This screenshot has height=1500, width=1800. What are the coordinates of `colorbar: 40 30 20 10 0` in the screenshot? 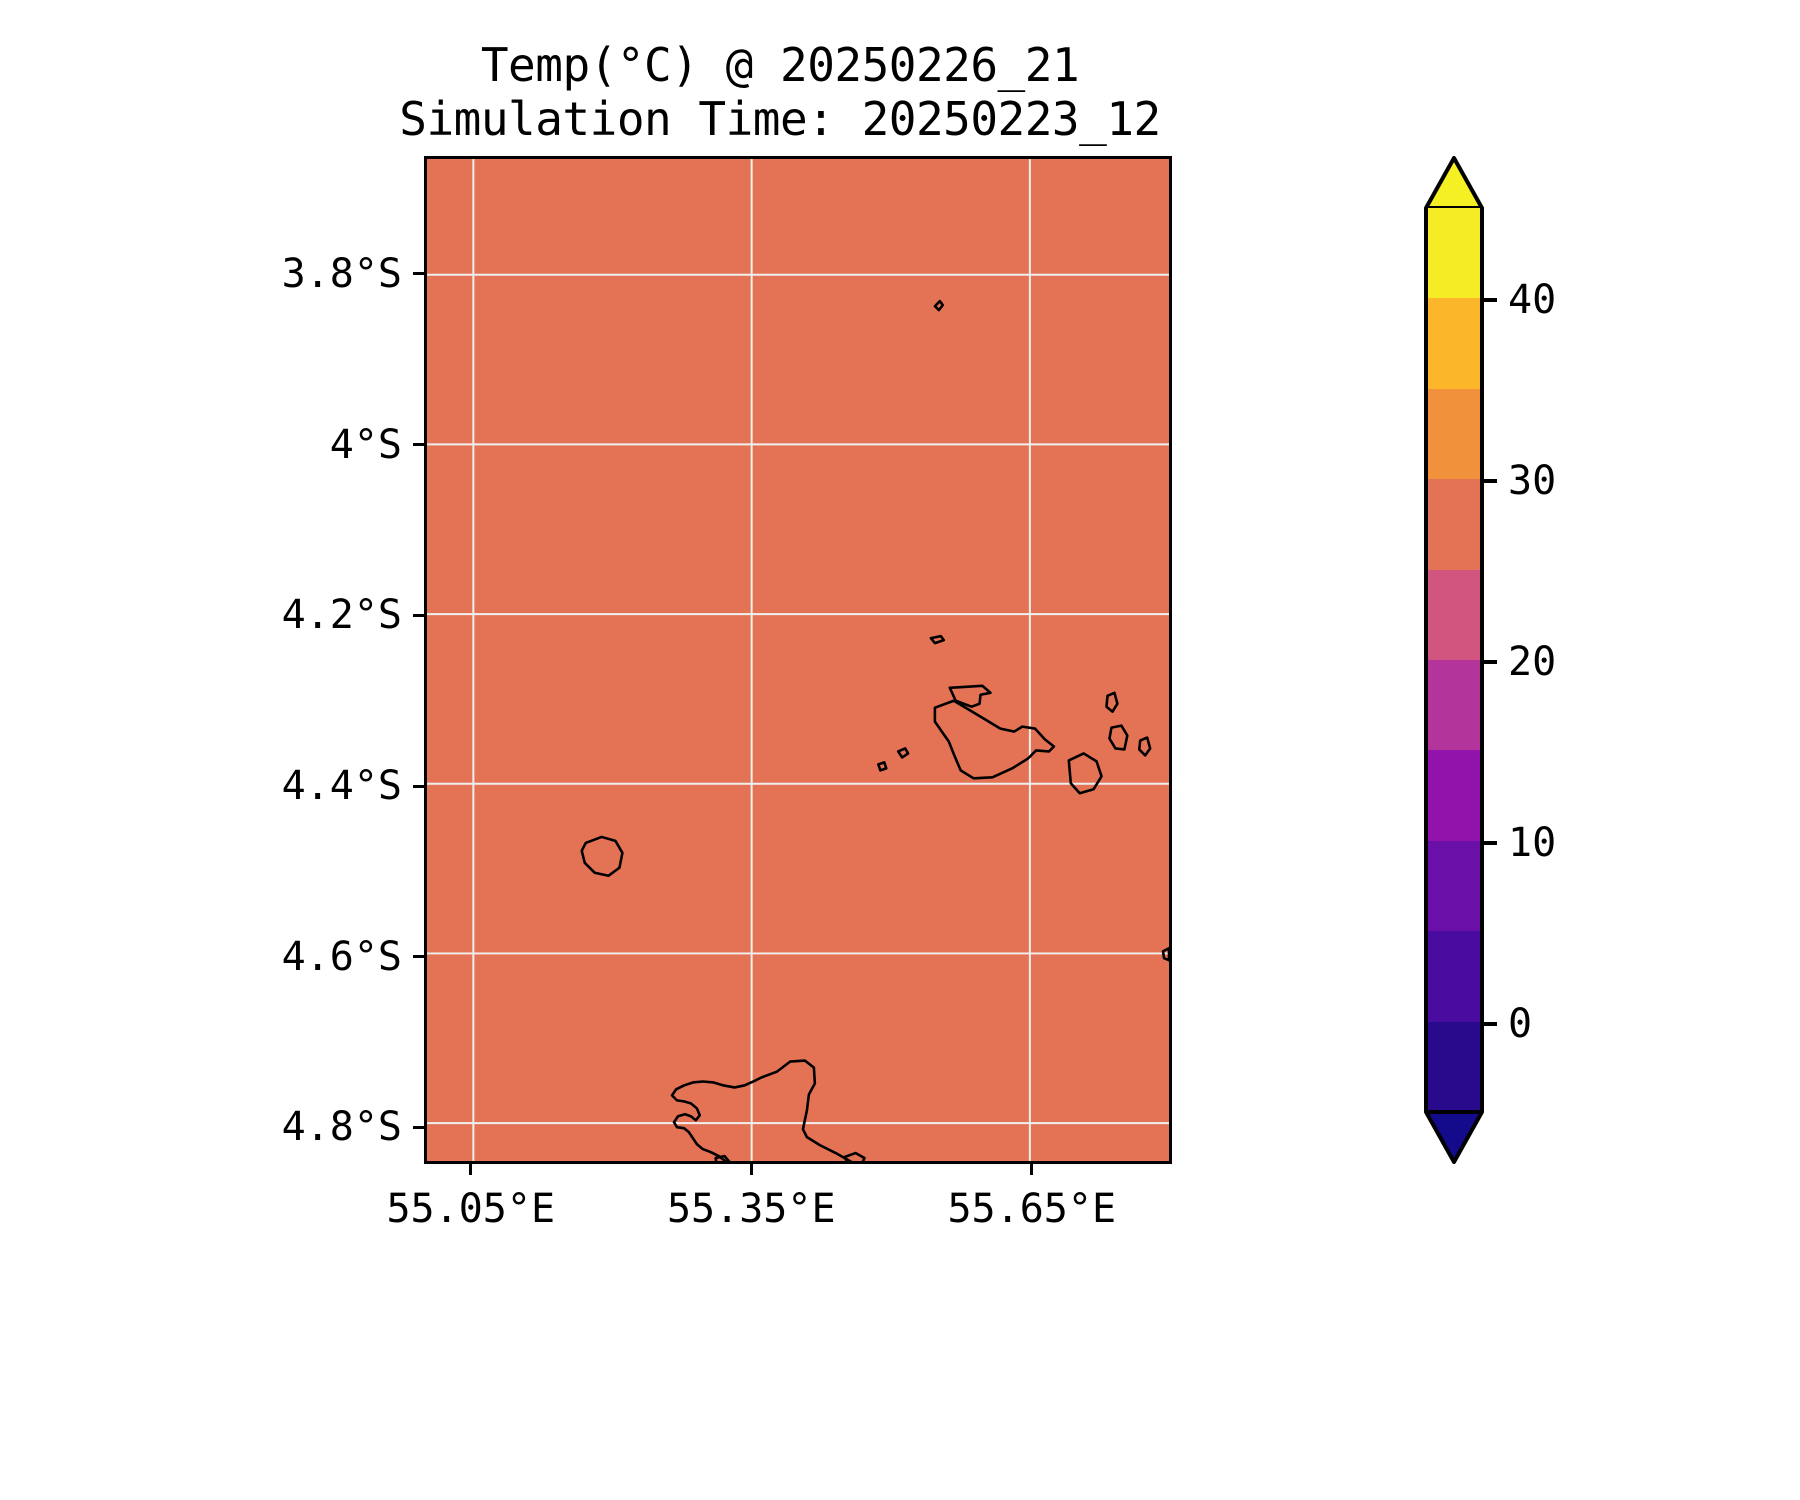 It's located at (1490, 660).